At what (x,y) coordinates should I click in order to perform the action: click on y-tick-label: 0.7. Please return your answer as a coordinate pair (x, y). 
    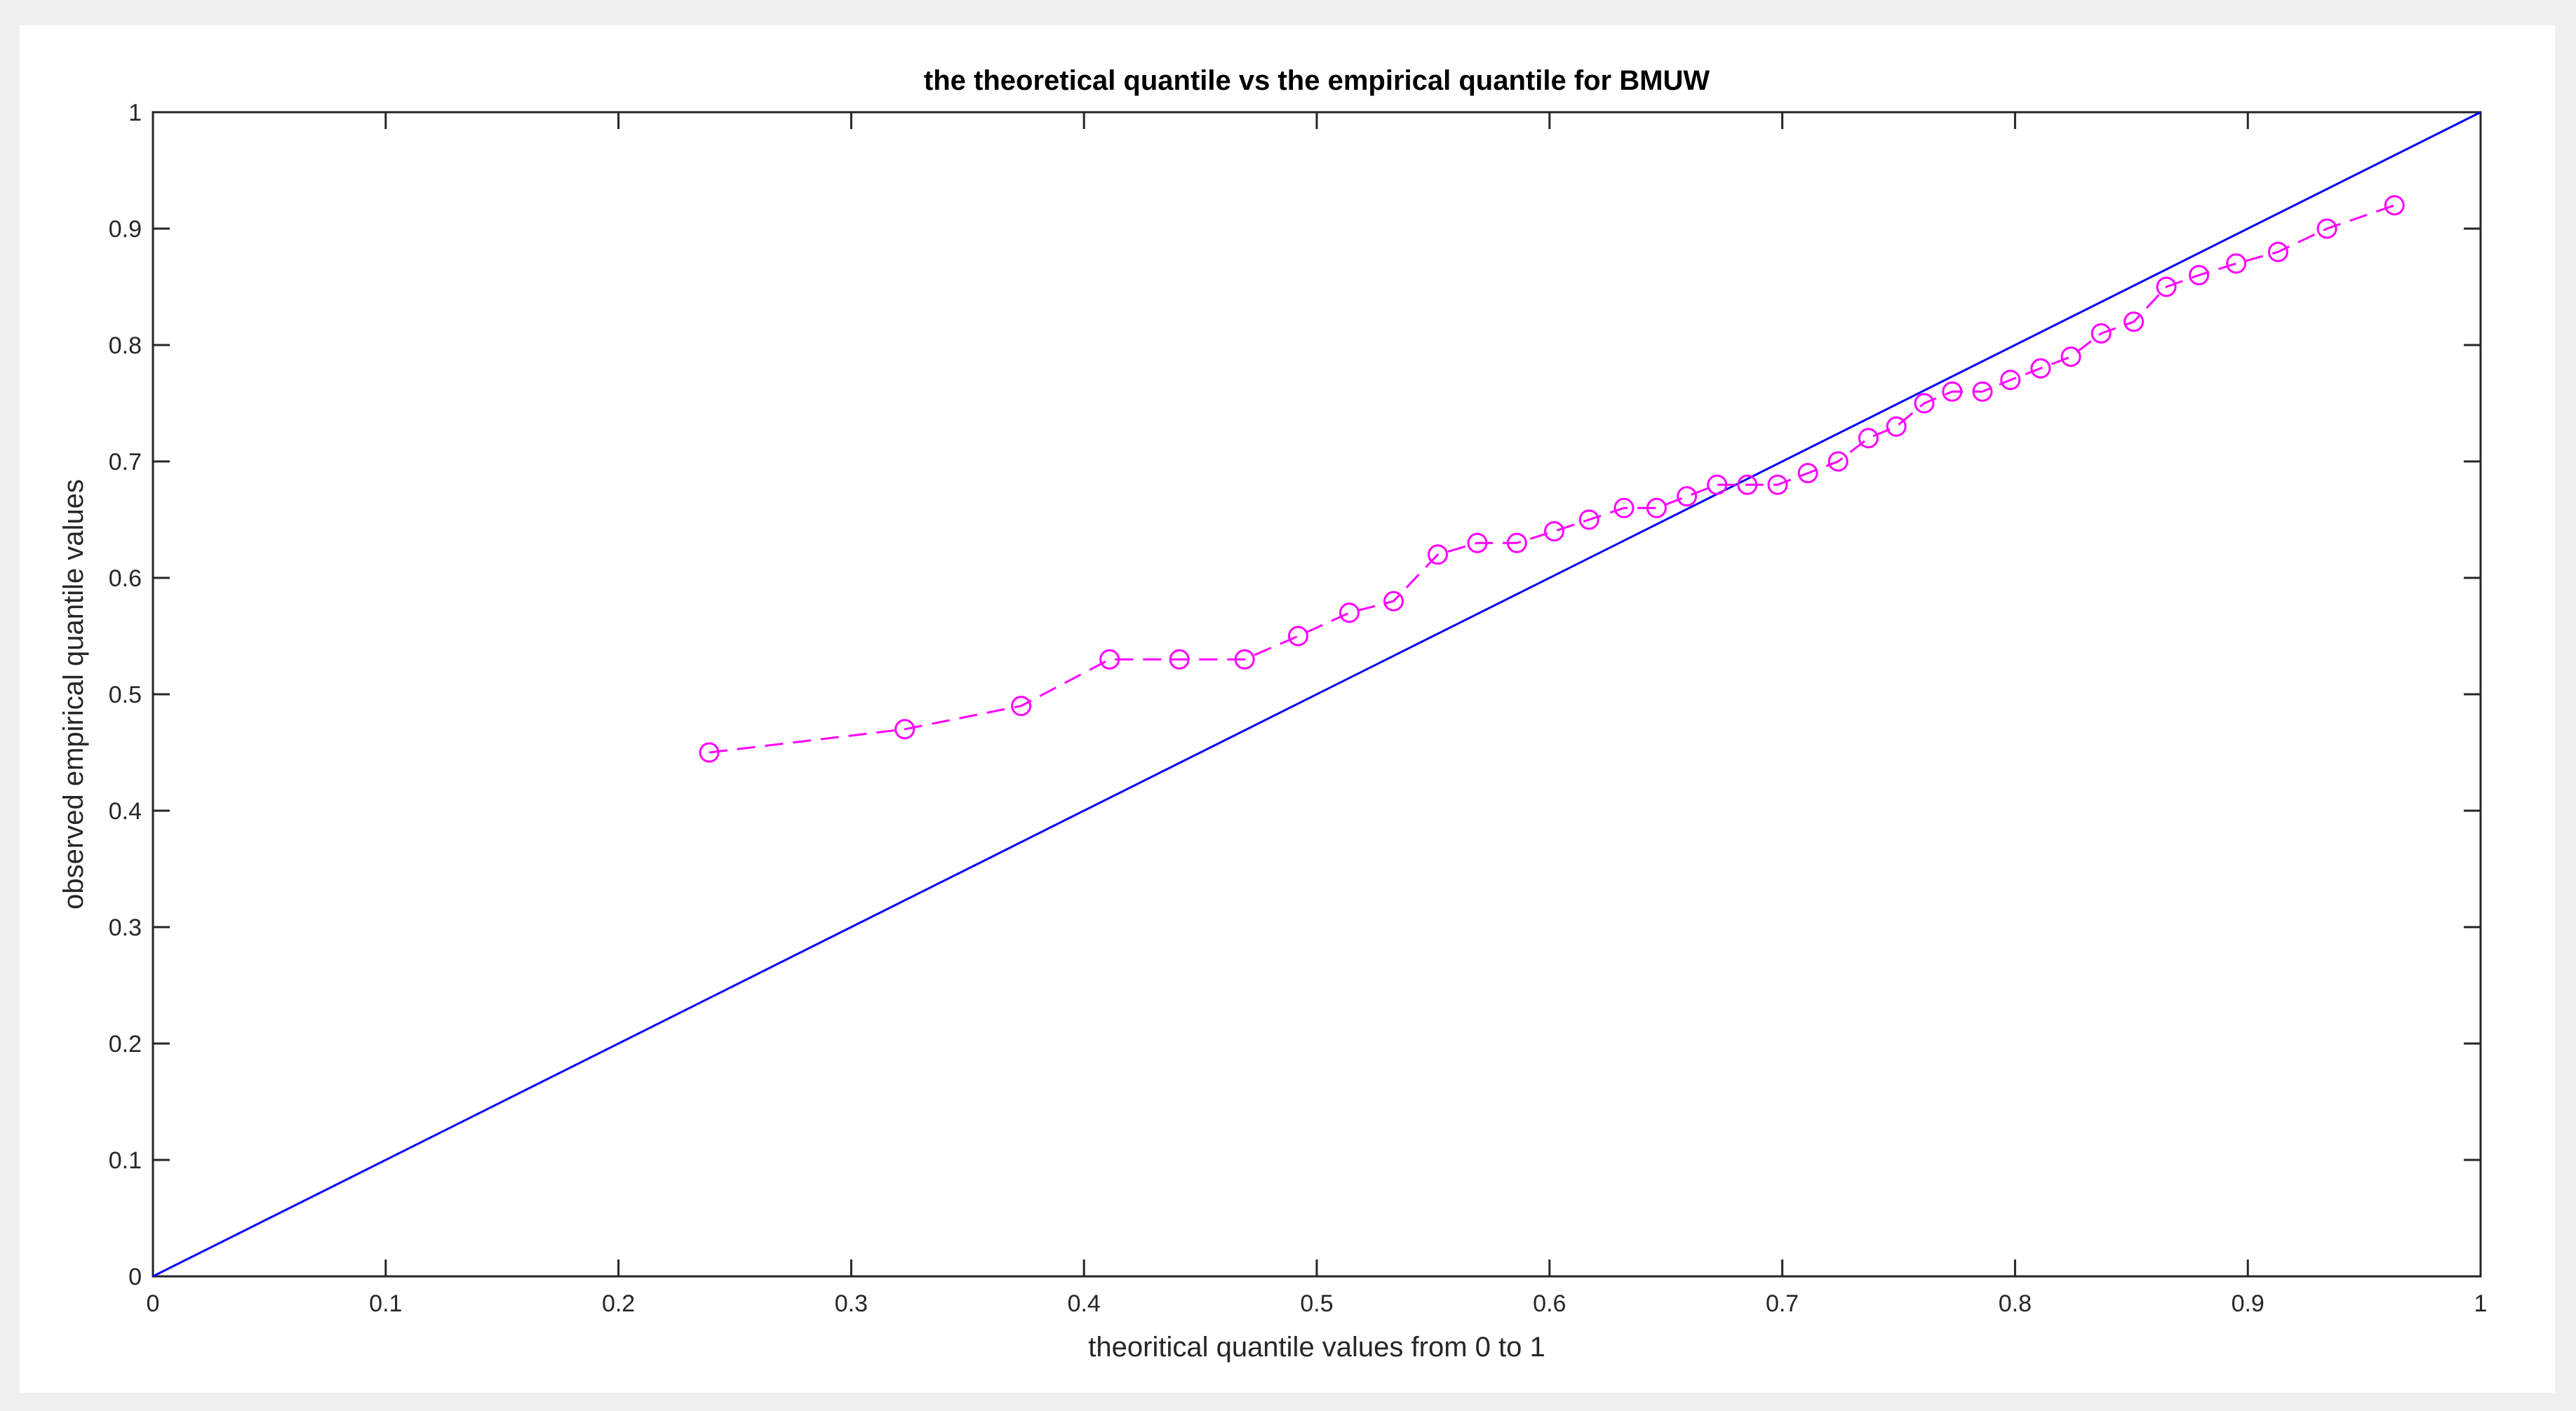
    Looking at the image, I should click on (125, 462).